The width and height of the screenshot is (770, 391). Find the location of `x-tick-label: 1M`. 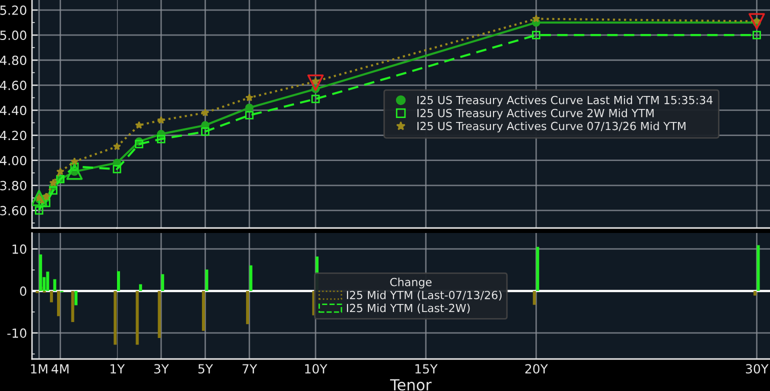

x-tick-label: 1M is located at coordinates (39, 369).